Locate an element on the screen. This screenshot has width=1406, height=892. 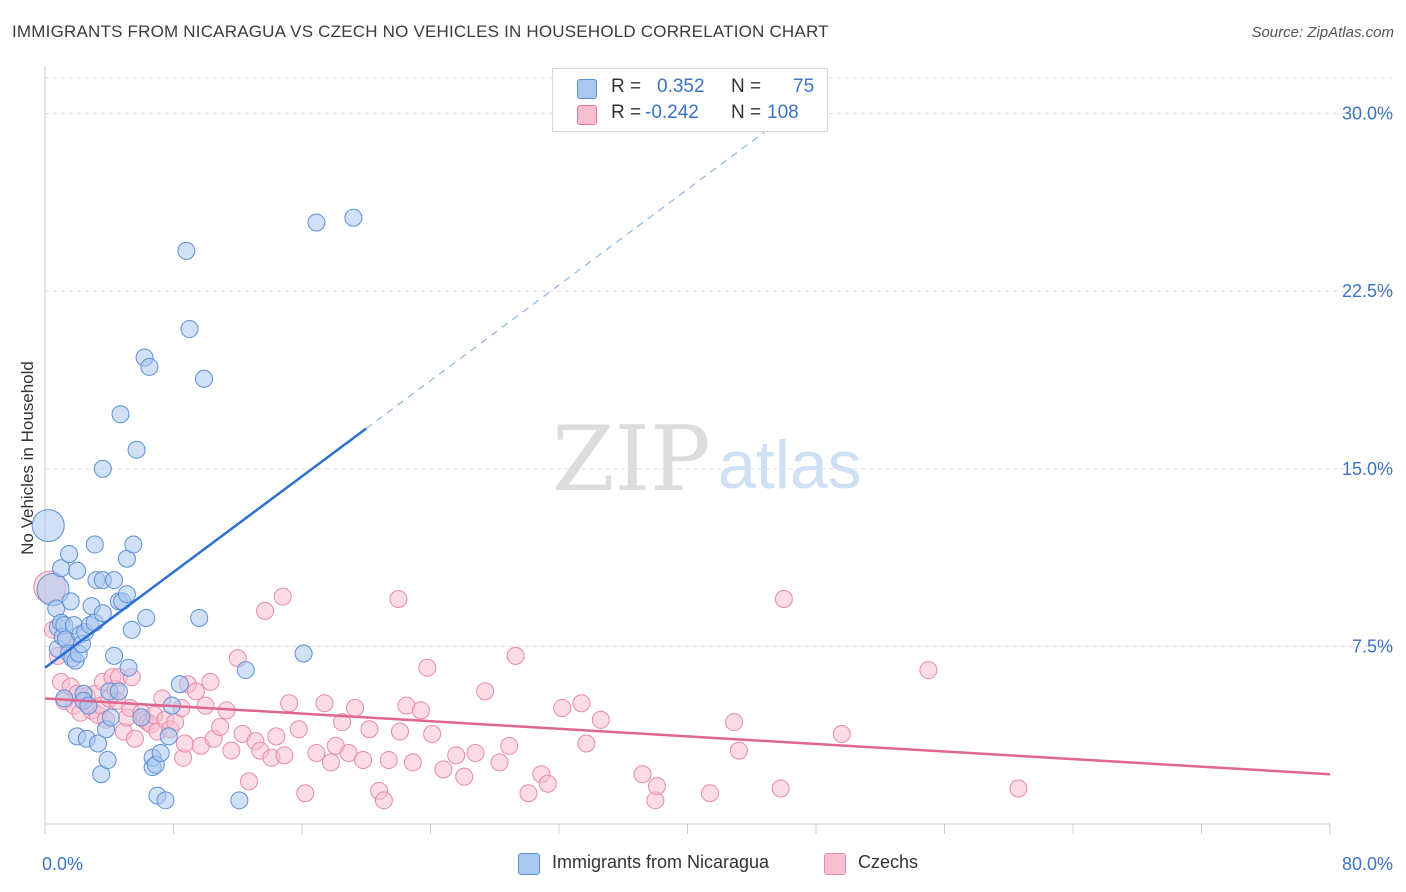
source-credit: Source: ZipAtlas.com is located at coordinates (1322, 32).